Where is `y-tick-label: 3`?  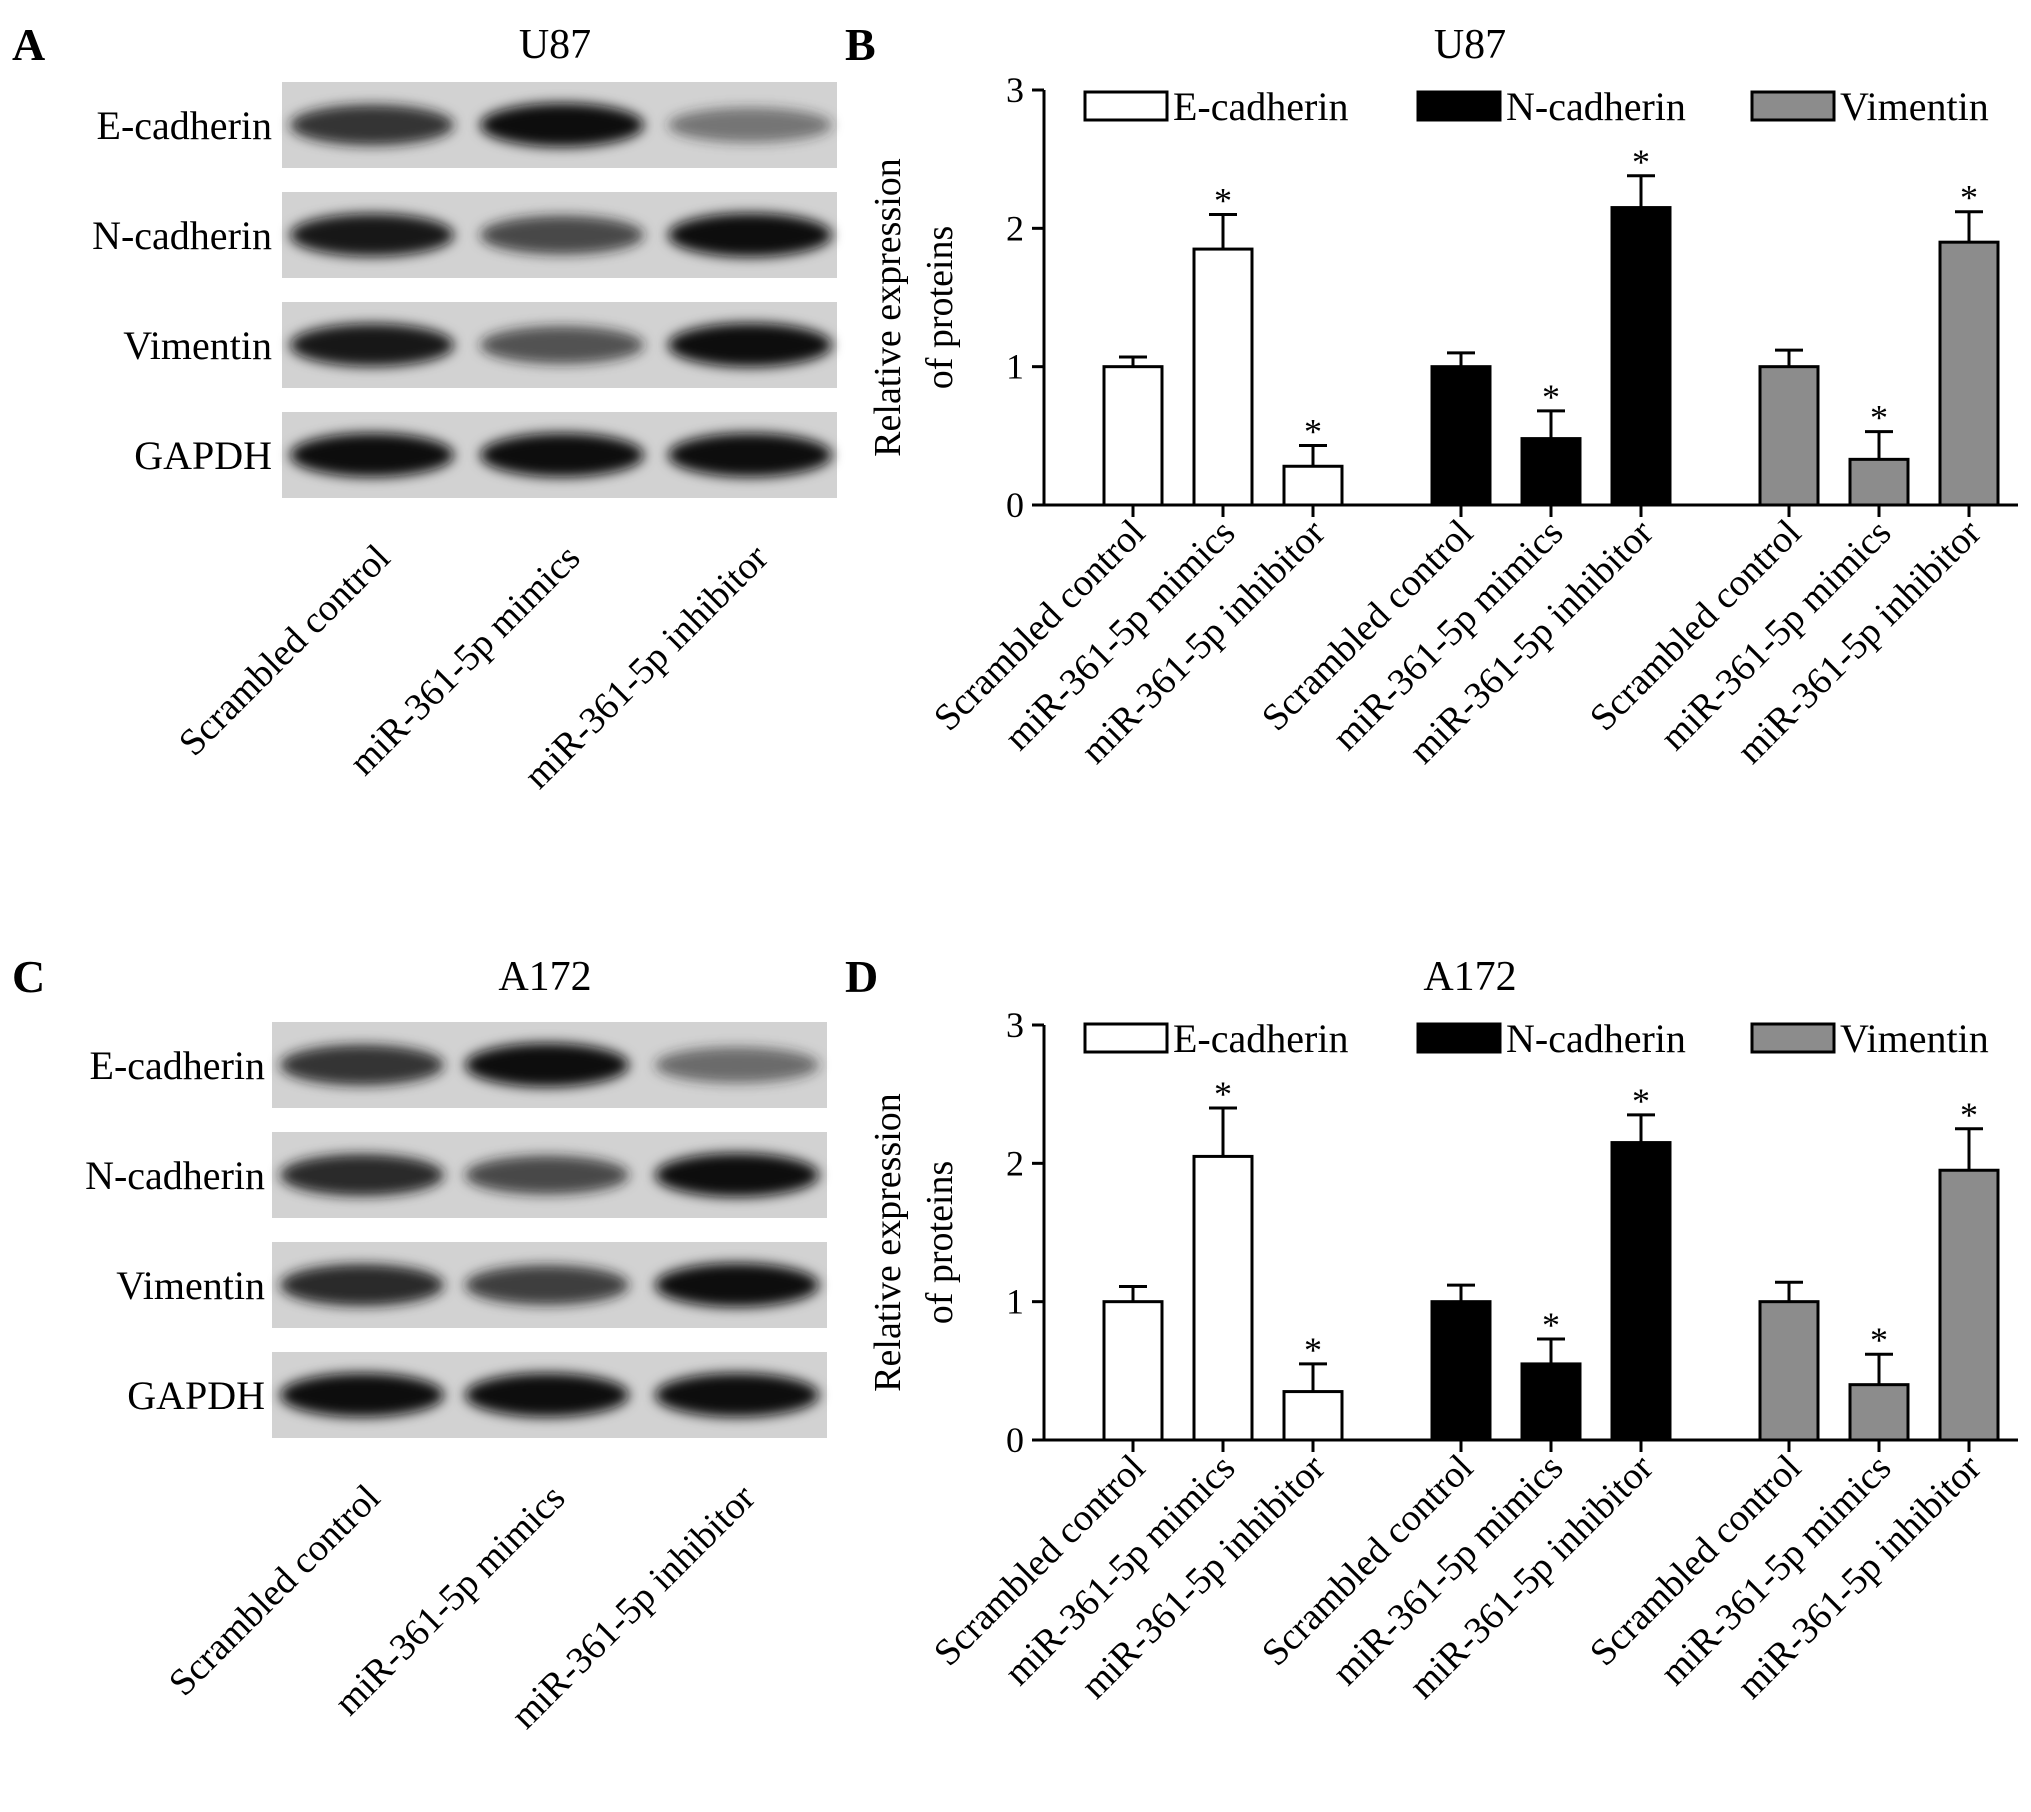
y-tick-label: 3 is located at coordinates (1015, 1025).